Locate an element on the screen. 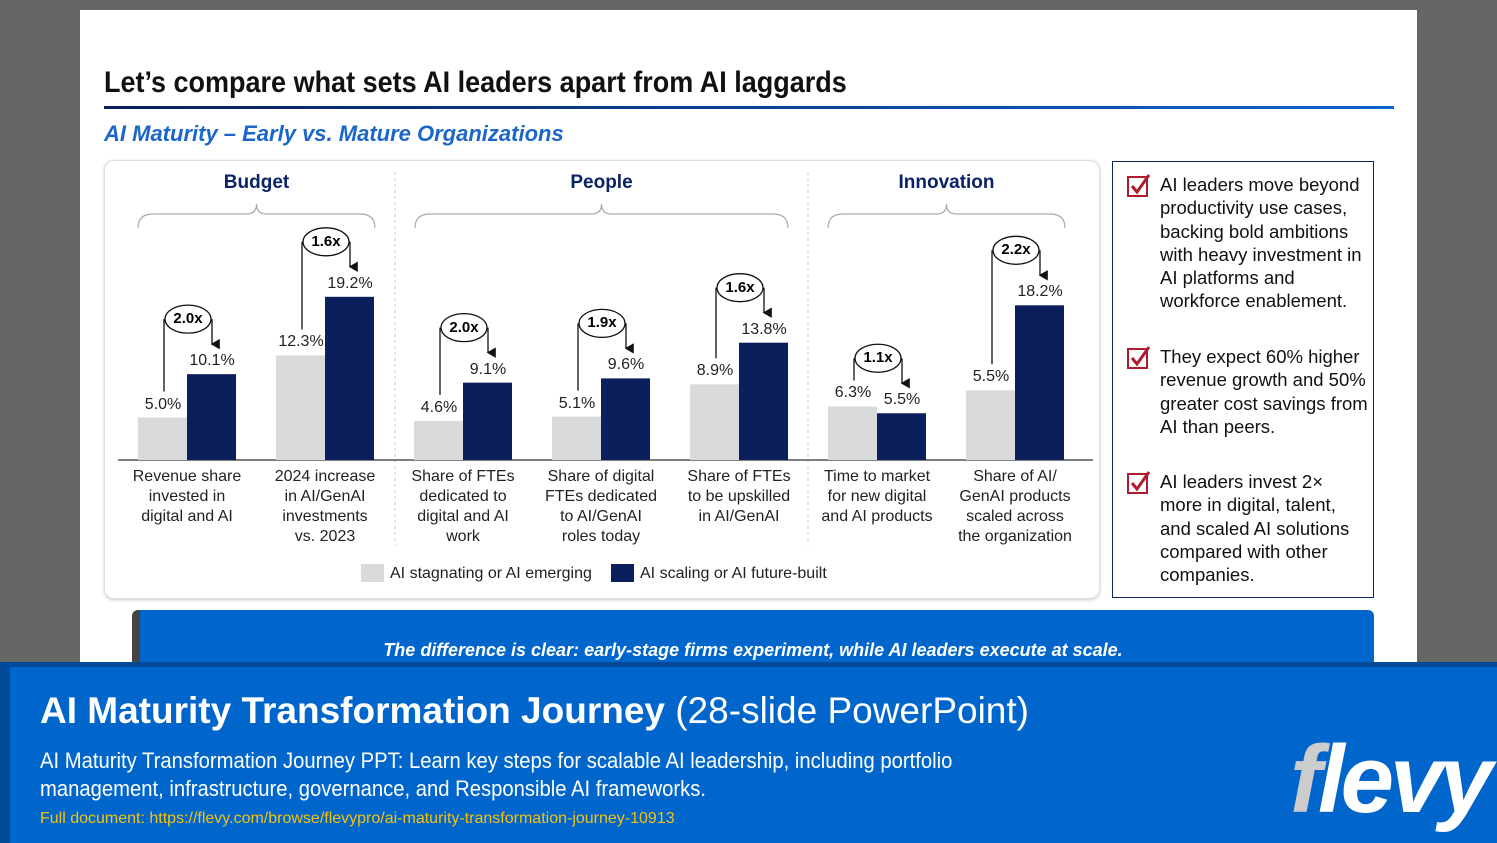 The image size is (1497, 843). category-label: Share of FTEs to be upskilled in AI/GenAI is located at coordinates (739, 497).